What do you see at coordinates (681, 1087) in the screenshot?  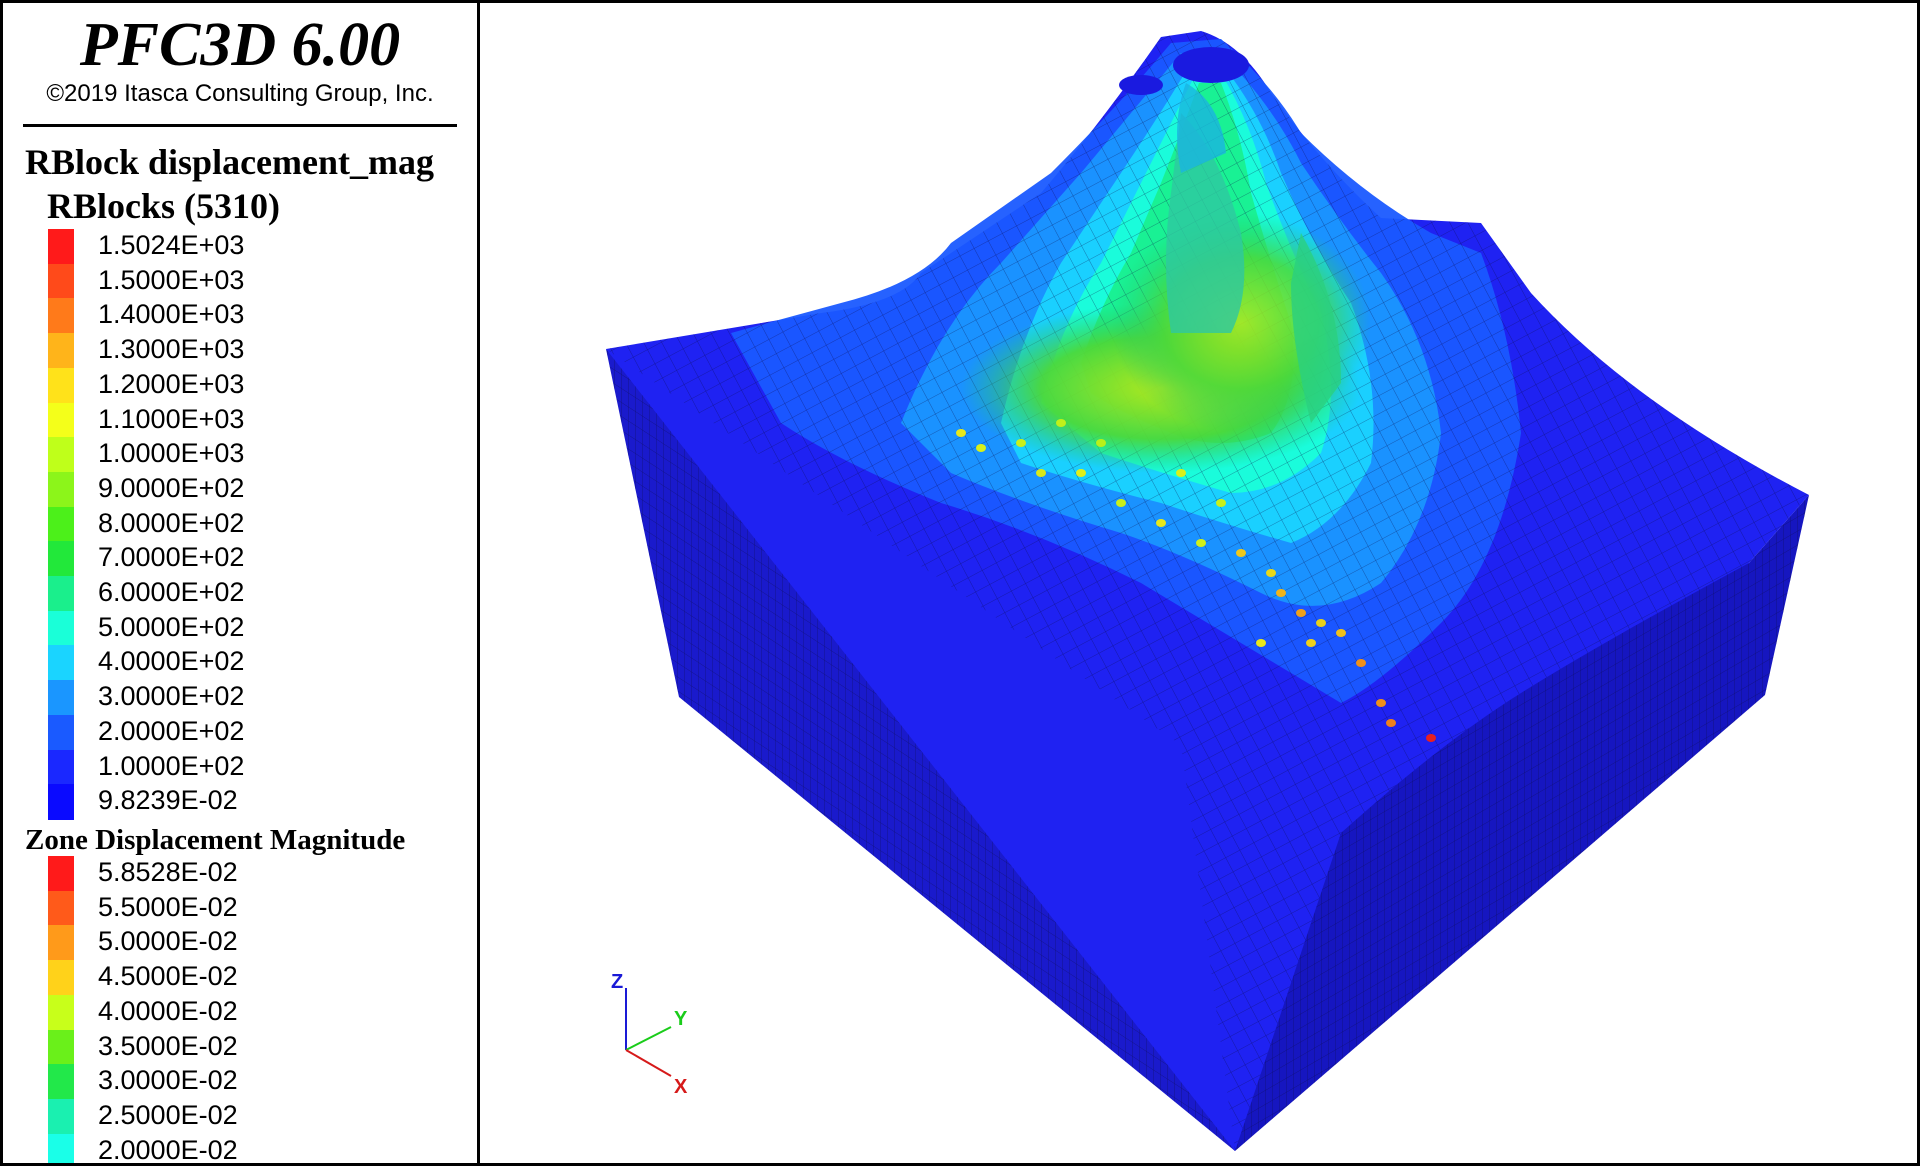 I see `x-axis-label: X` at bounding box center [681, 1087].